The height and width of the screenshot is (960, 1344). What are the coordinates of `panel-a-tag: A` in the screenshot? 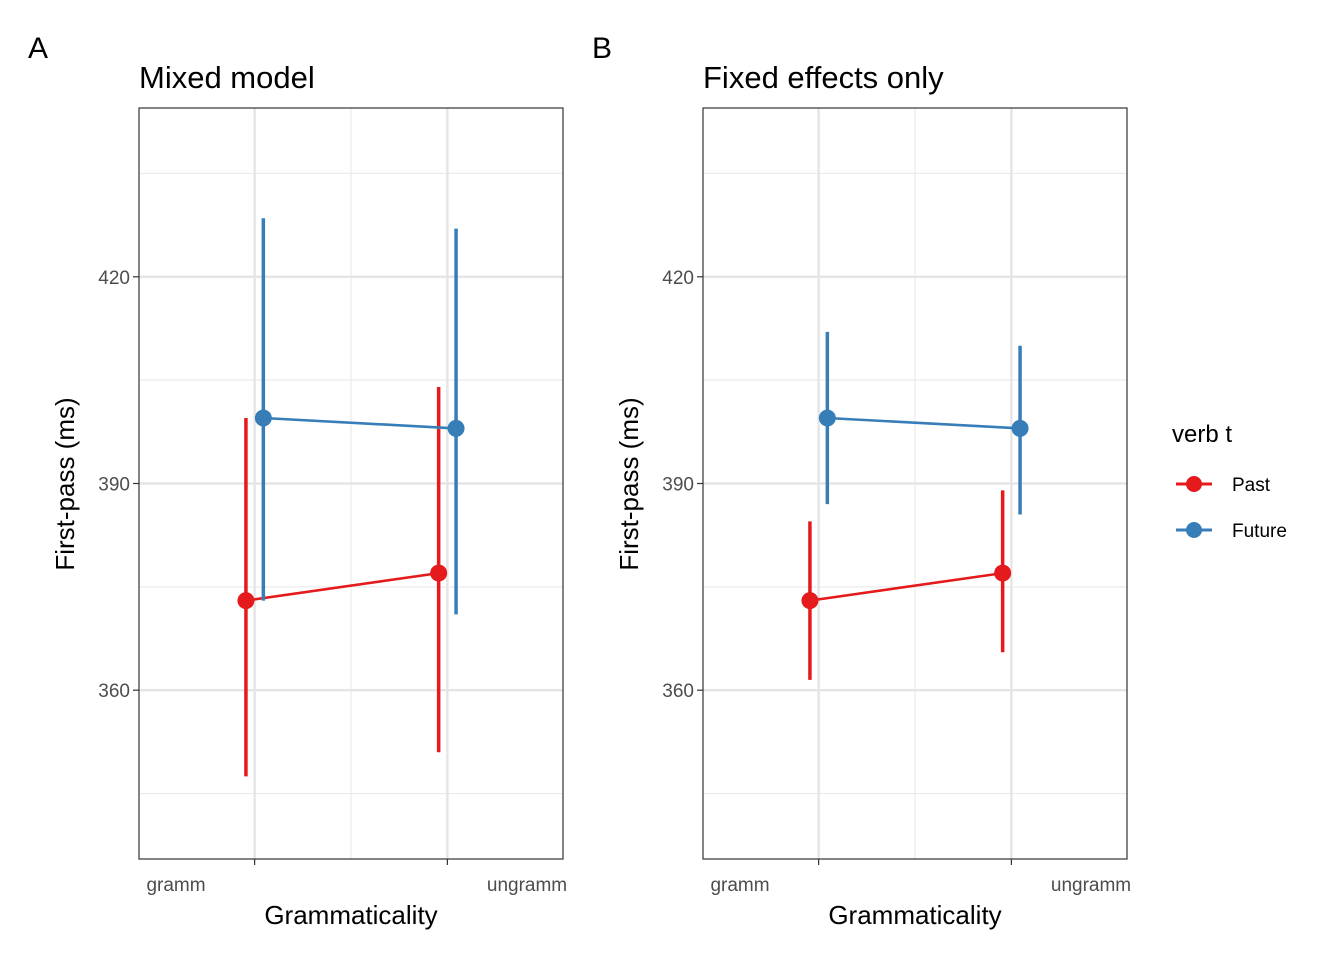 It's located at (38, 48).